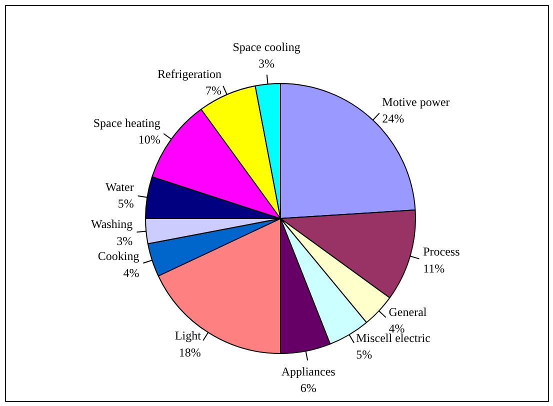  Describe the element at coordinates (266, 47) in the screenshot. I see `slice-label: Space cooling` at that location.